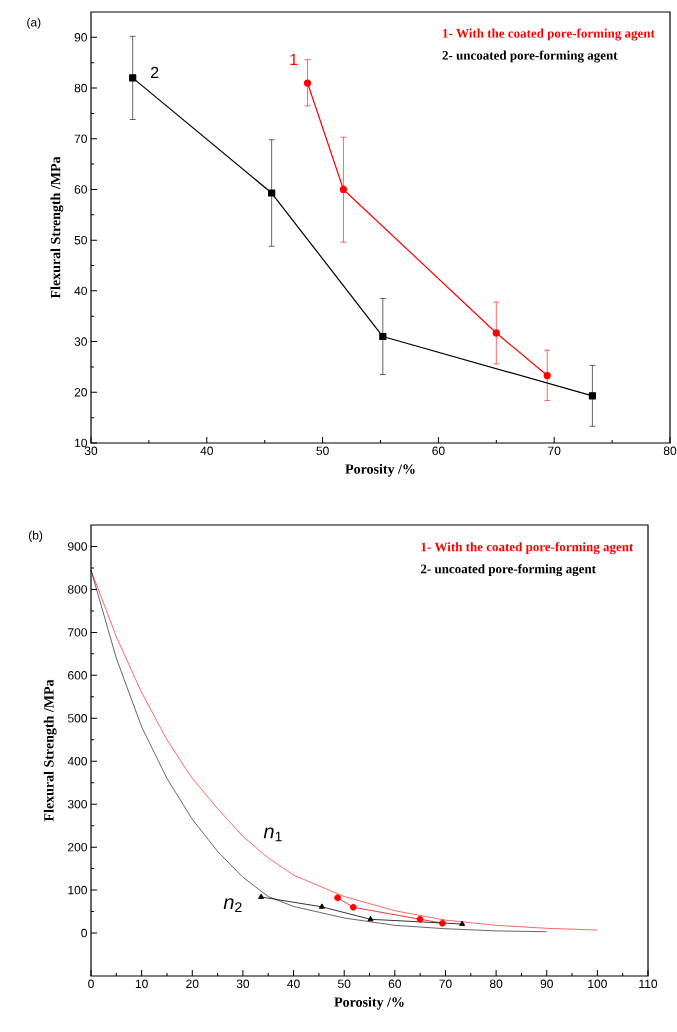  Describe the element at coordinates (141, 984) in the screenshot. I see `x-tick-label: 10` at that location.